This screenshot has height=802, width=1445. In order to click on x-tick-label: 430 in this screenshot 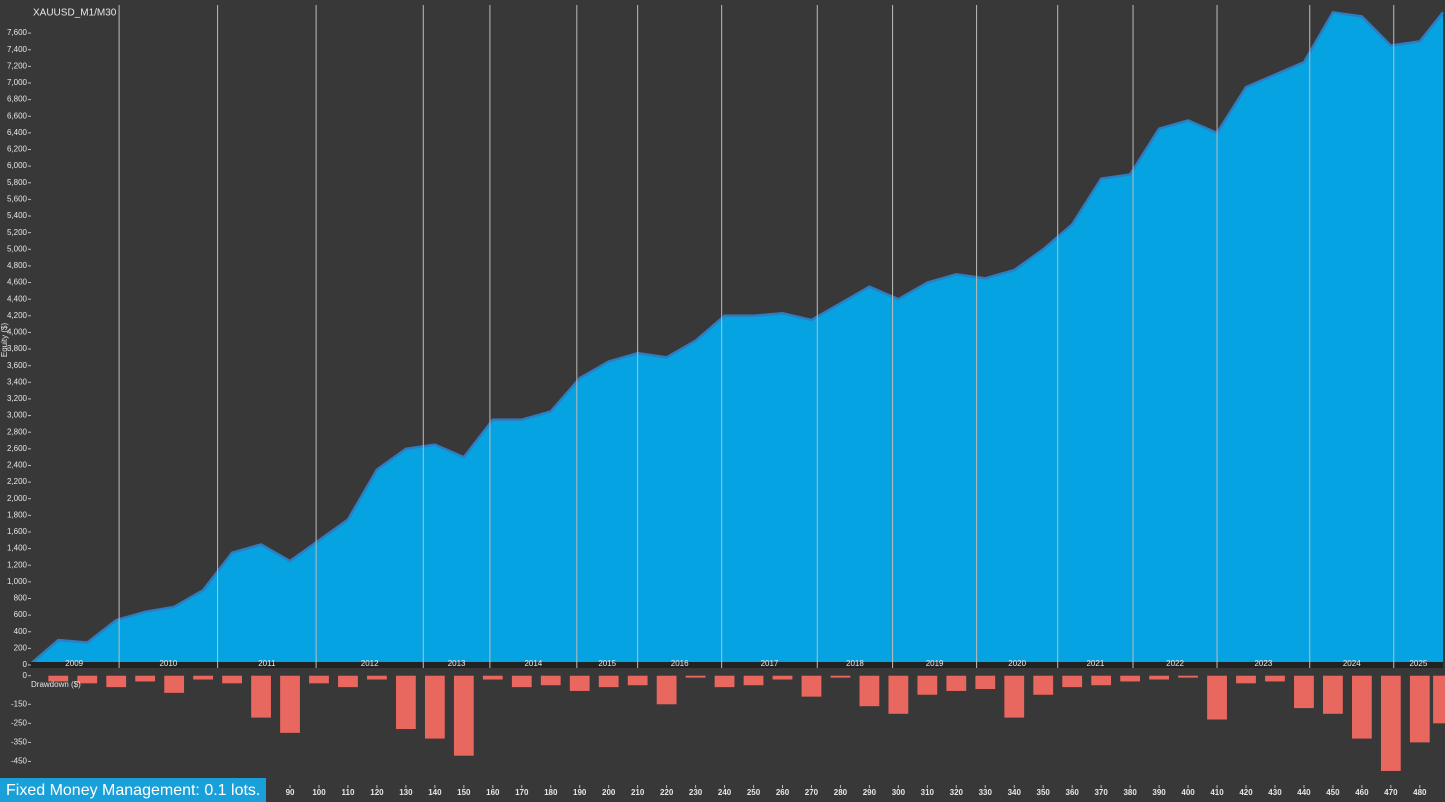, I will do `click(1275, 792)`.